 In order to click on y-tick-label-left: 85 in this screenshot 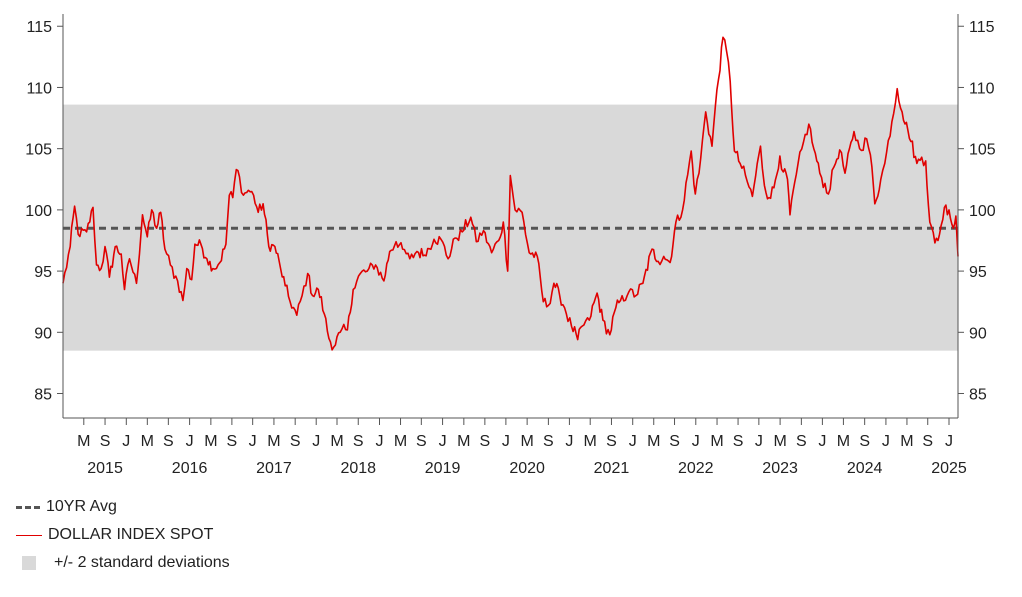, I will do `click(43, 395)`.